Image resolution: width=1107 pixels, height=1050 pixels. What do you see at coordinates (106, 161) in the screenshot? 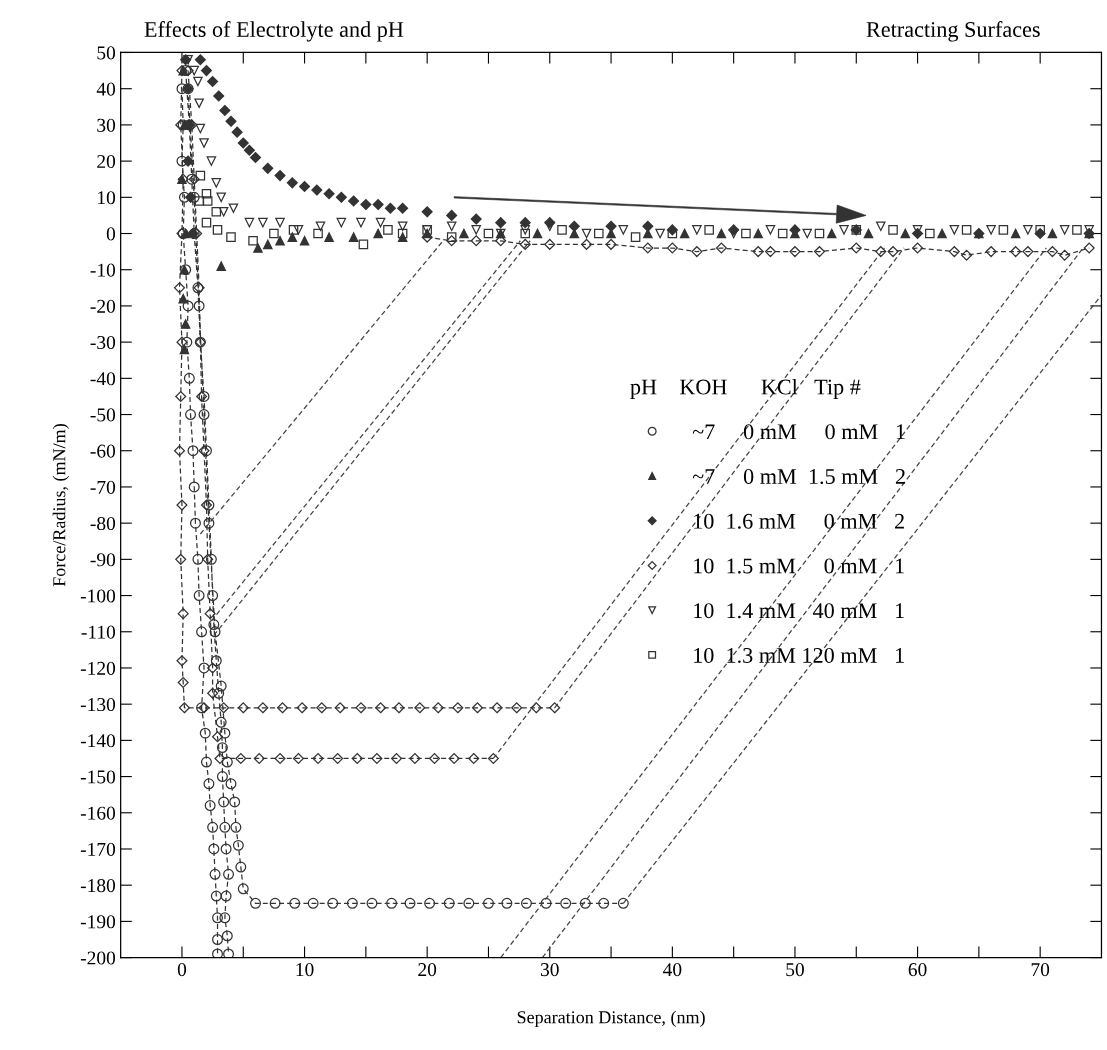
I see `y-tick-label: 20` at bounding box center [106, 161].